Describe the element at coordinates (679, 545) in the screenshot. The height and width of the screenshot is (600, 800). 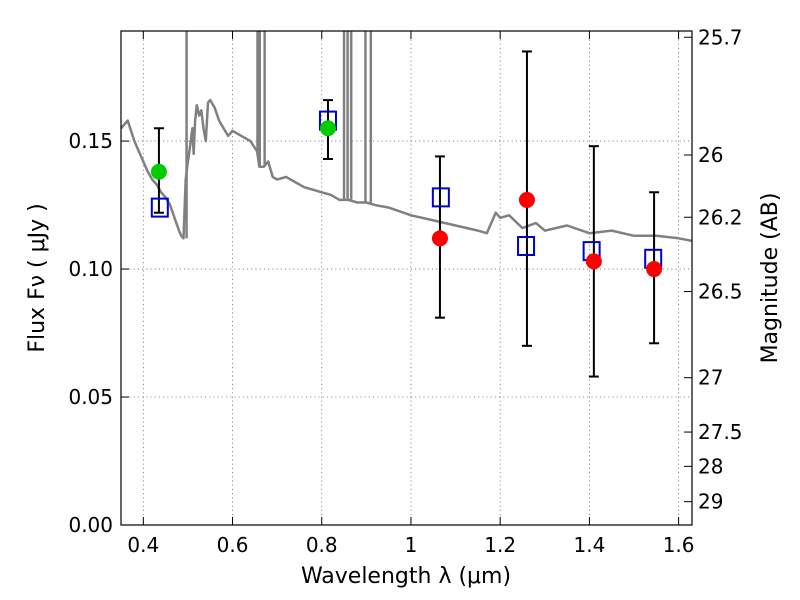
I see `x-tick-label: 1.6` at that location.